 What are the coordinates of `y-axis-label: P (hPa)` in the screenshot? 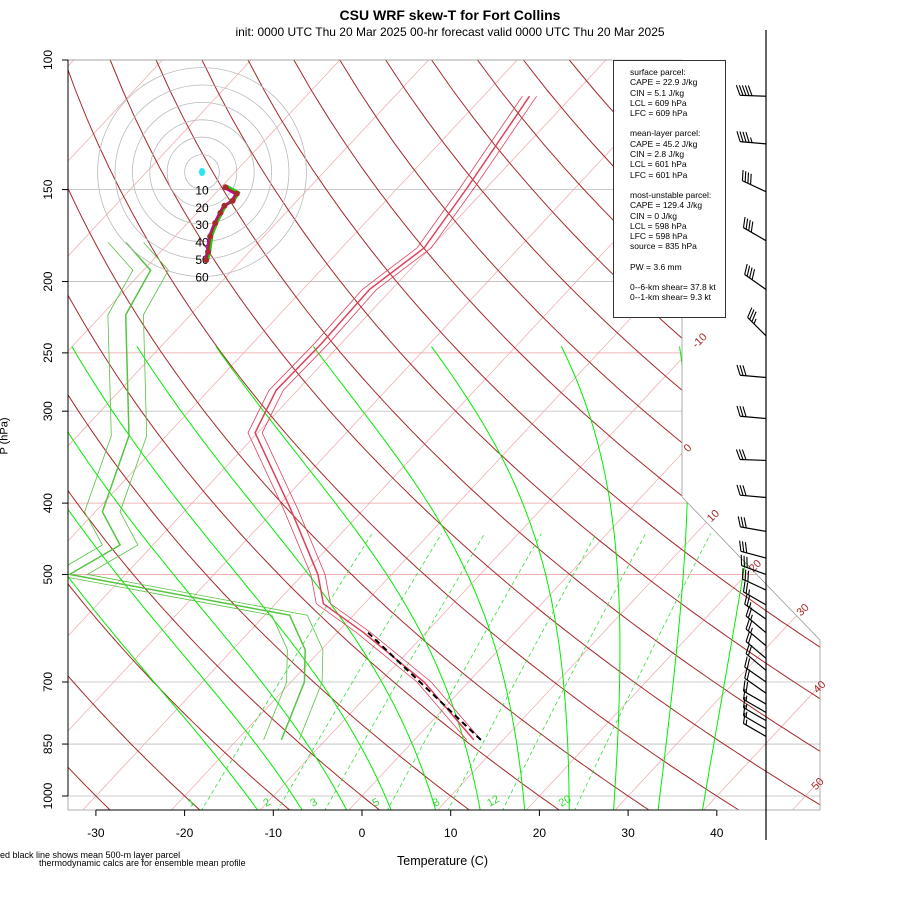 It's located at (5, 435).